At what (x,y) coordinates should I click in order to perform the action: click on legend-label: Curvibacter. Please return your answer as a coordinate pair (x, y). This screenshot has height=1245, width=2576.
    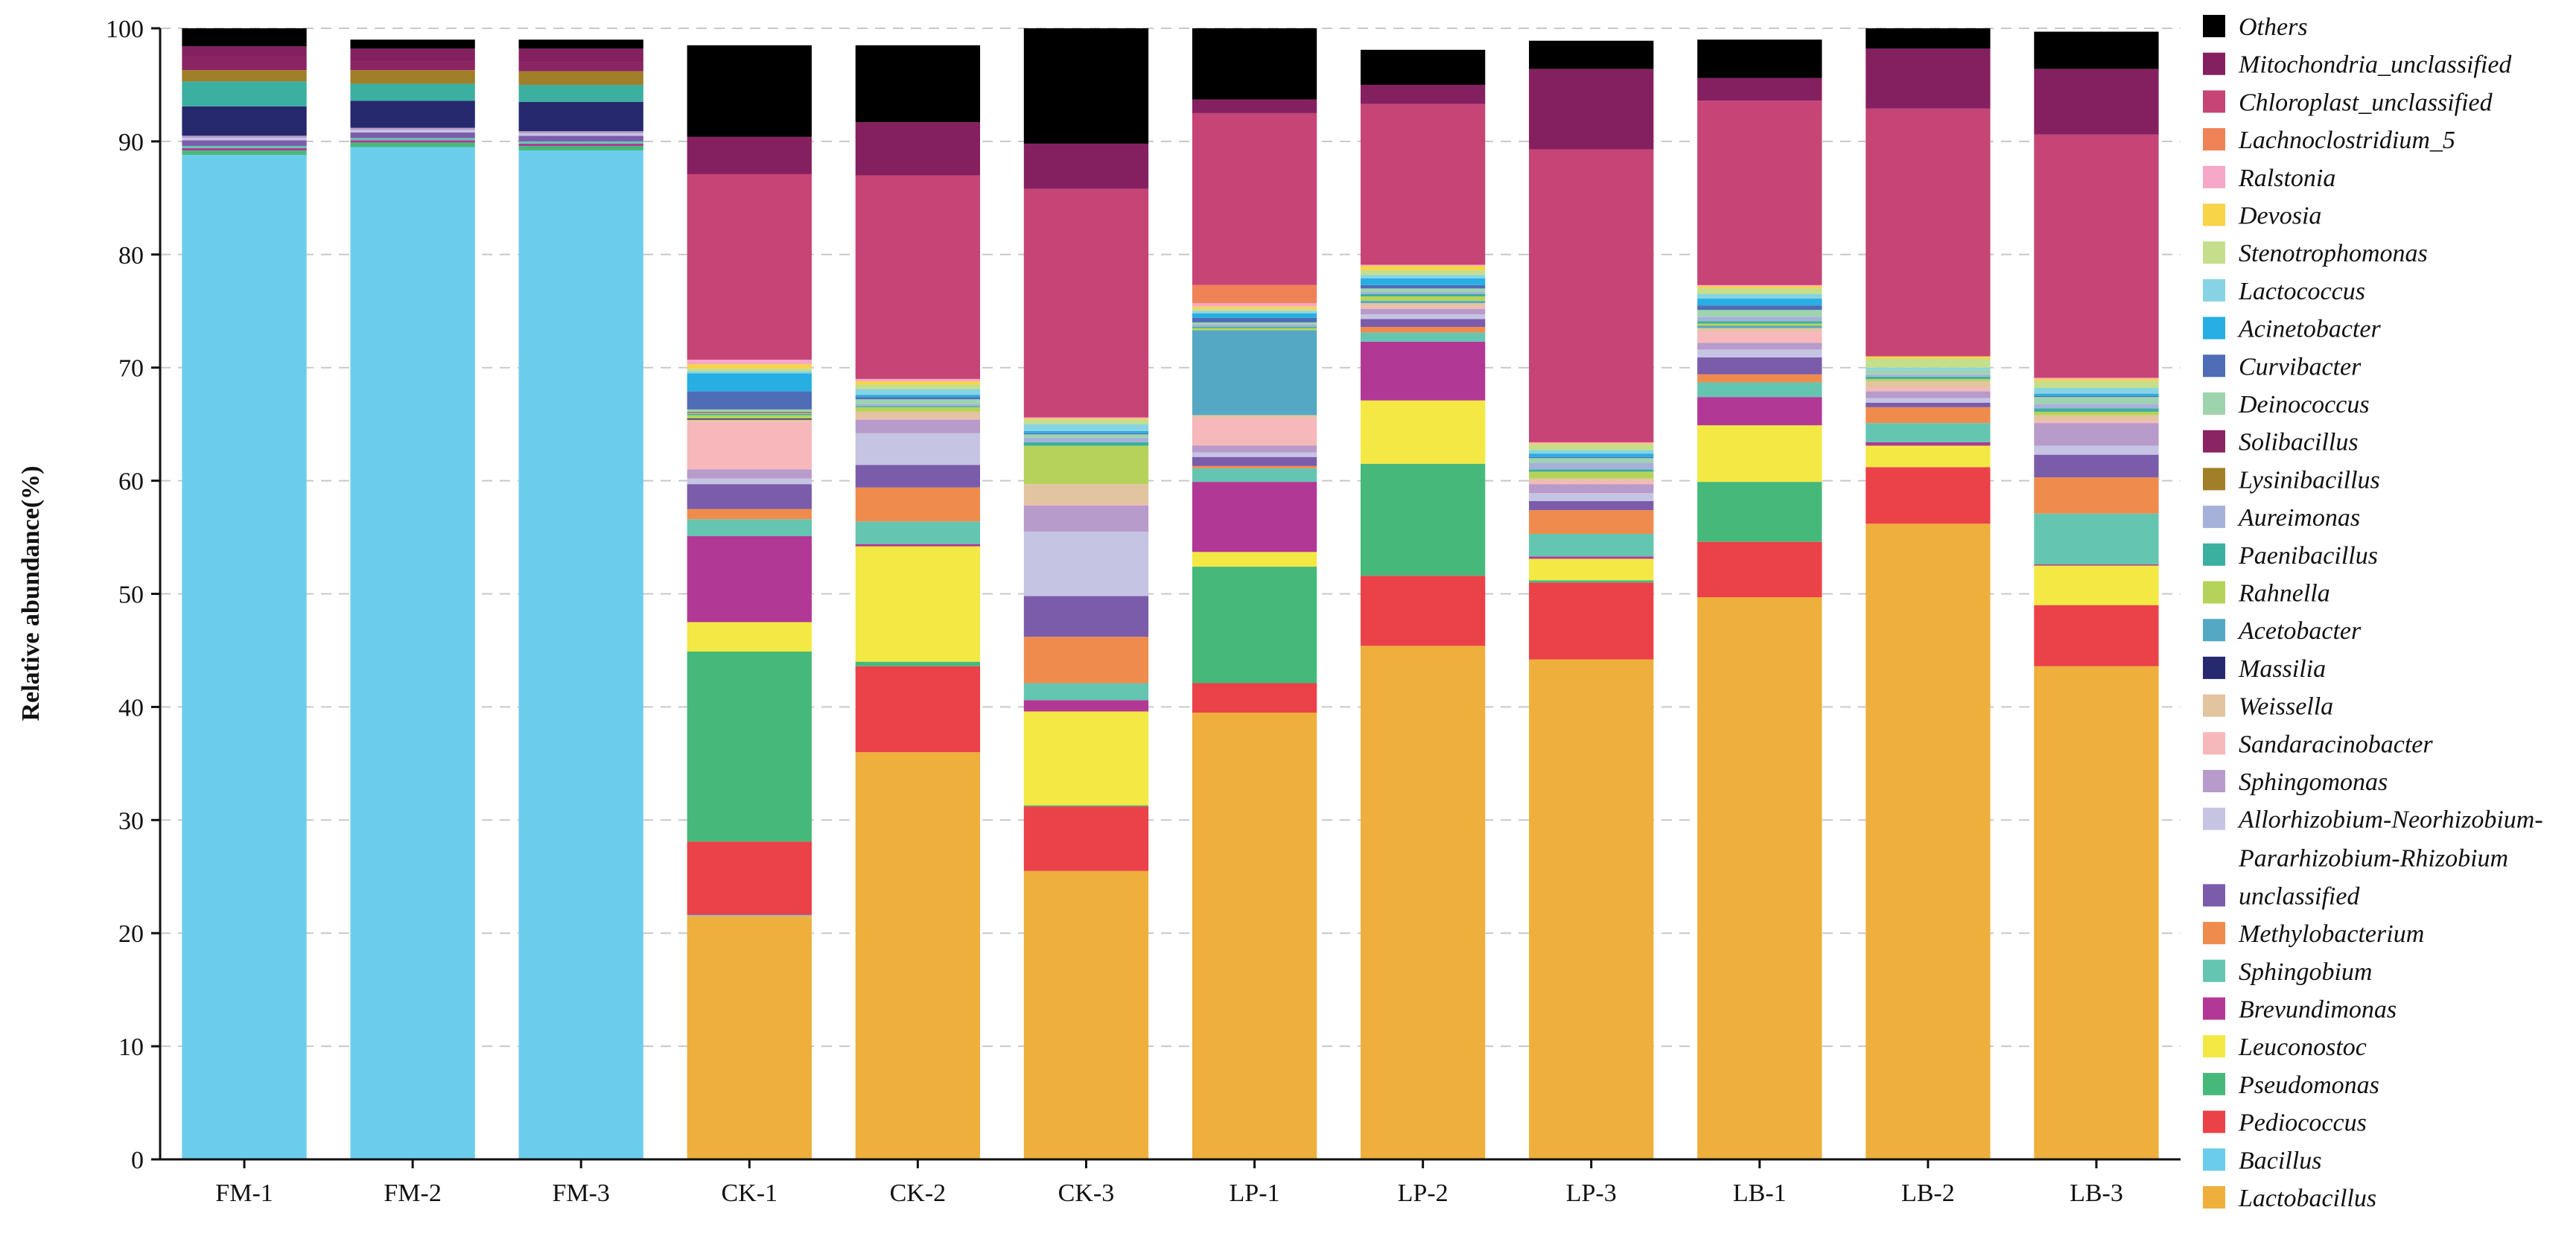
    Looking at the image, I should click on (2300, 366).